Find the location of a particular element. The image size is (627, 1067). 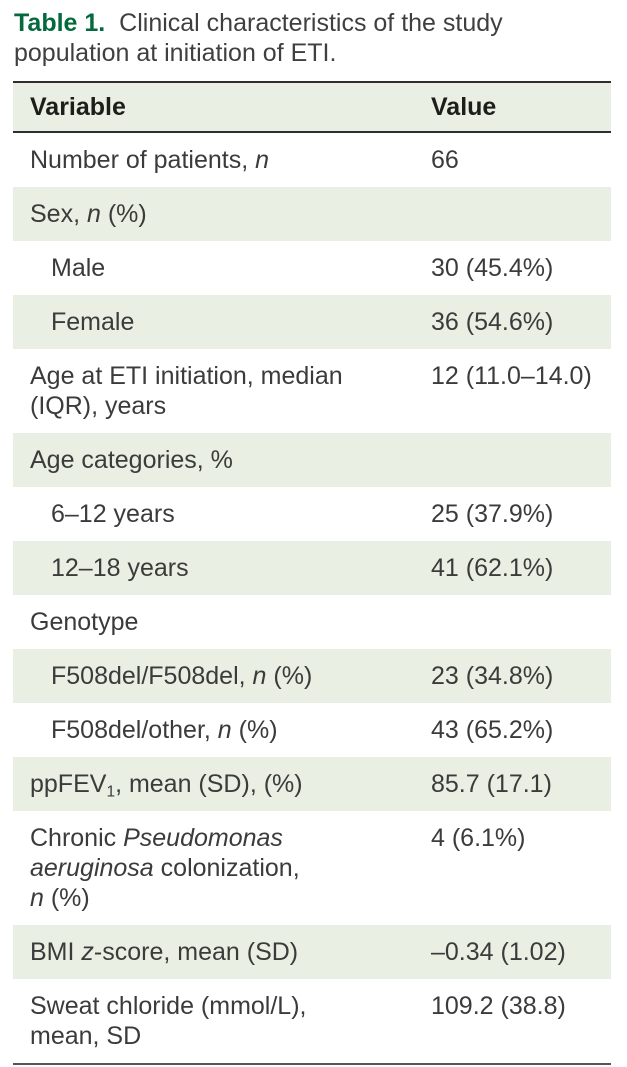

table-row: ppFEV1, mean (SD), (%) 85.7 (17.1) is located at coordinates (312, 784).